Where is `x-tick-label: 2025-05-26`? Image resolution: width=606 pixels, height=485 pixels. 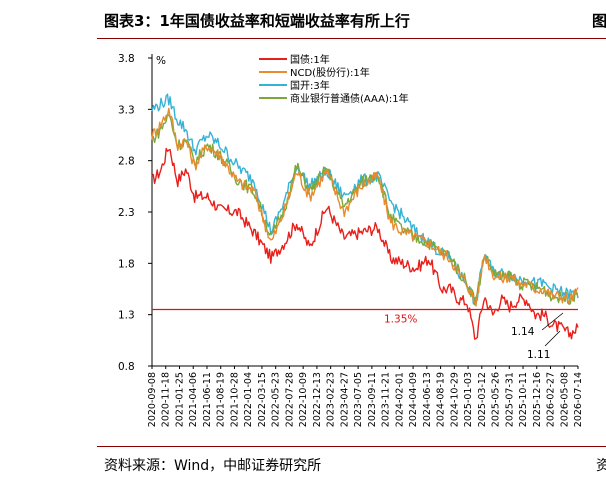
x-tick-label: 2025-05-26 is located at coordinates (496, 399).